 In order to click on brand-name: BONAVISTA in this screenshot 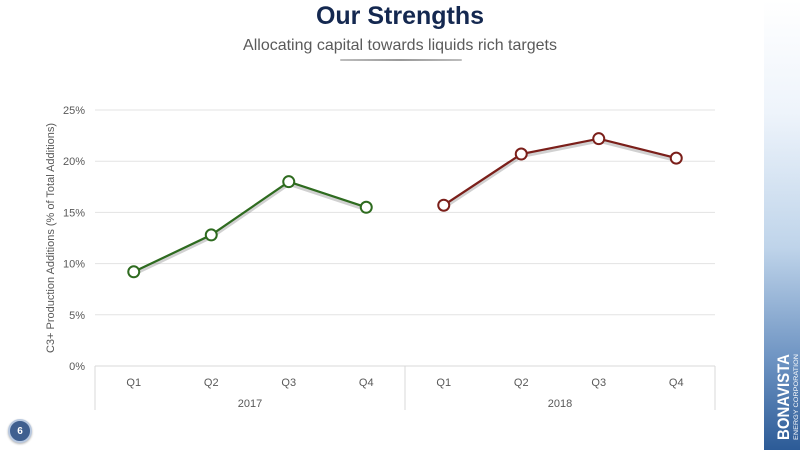, I will do `click(783, 397)`.